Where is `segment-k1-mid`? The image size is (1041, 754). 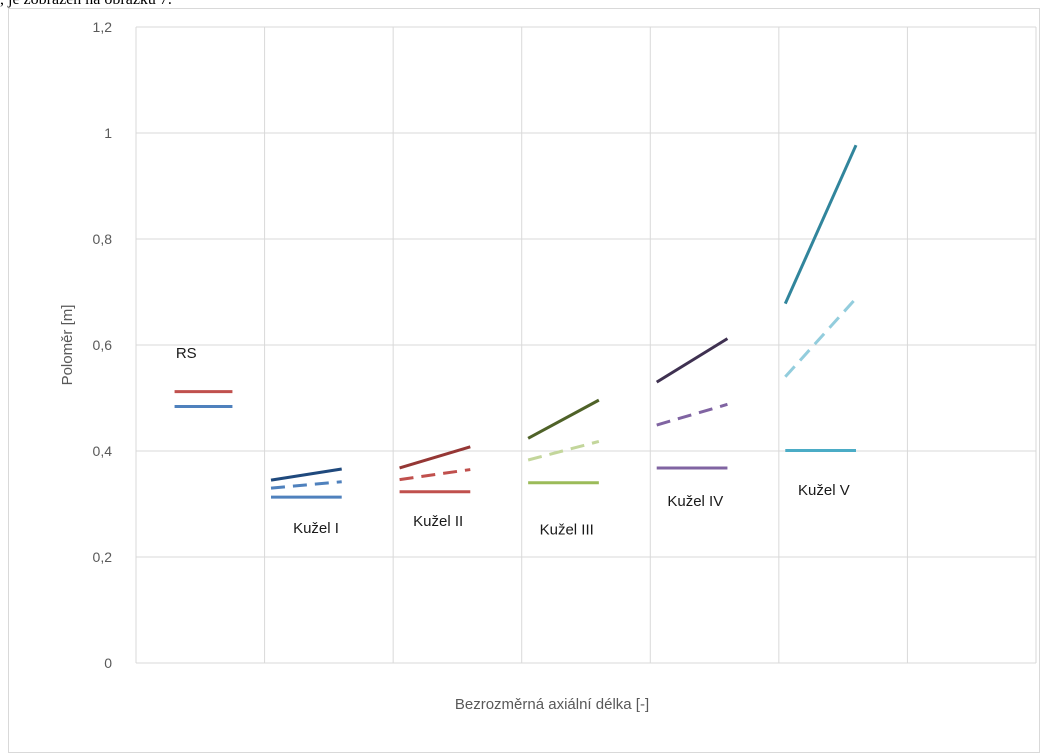 segment-k1-mid is located at coordinates (306, 485).